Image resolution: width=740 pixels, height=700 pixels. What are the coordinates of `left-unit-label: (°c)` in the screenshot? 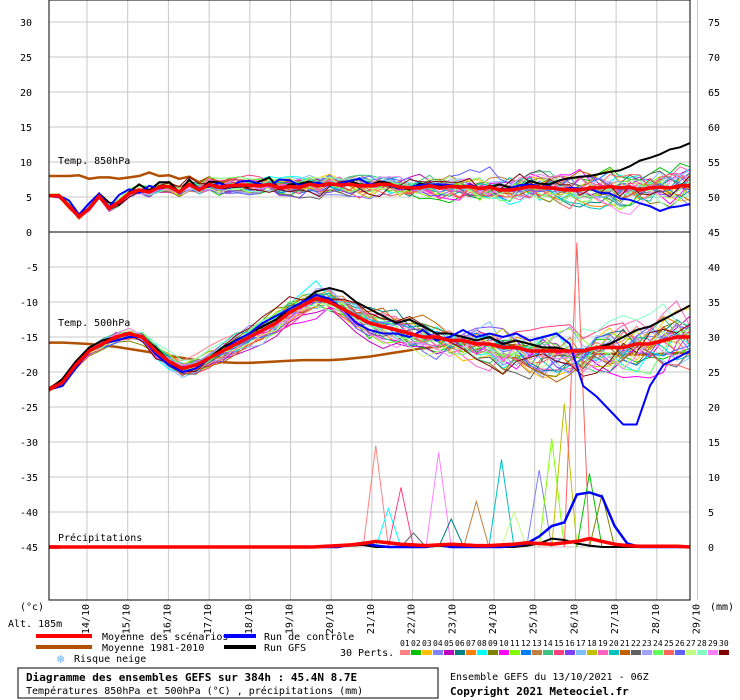 It's located at (32, 607).